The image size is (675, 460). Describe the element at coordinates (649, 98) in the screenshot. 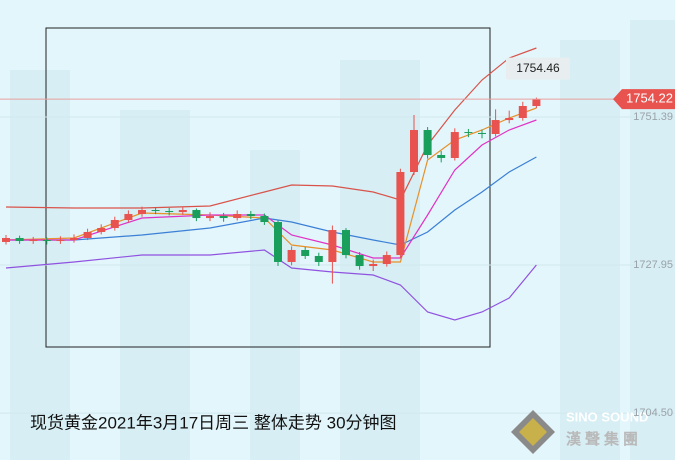

I see `price-tag-label: 1754.22` at that location.